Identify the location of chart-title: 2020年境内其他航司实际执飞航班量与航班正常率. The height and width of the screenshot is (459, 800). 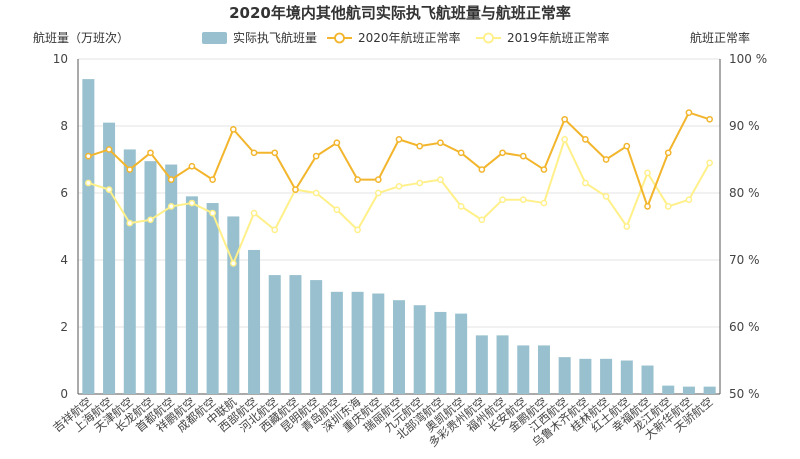
(400, 13).